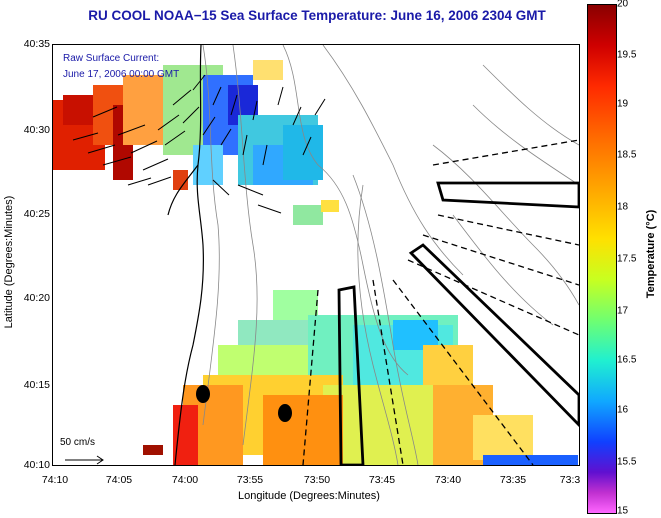 The height and width of the screenshot is (518, 661). What do you see at coordinates (36, 44) in the screenshot?
I see `y-tick: 40:35` at bounding box center [36, 44].